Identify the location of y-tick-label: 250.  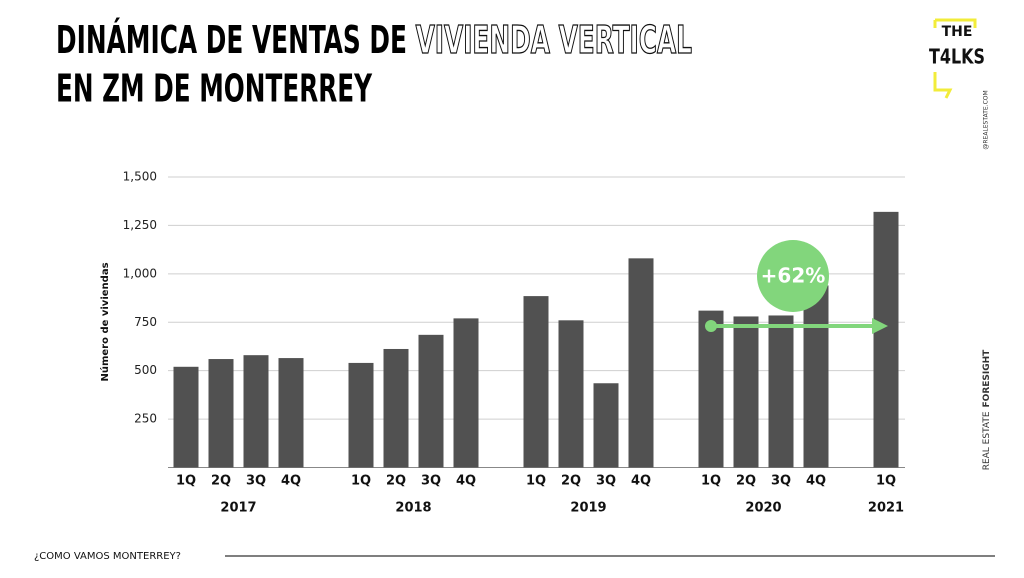
(145, 419).